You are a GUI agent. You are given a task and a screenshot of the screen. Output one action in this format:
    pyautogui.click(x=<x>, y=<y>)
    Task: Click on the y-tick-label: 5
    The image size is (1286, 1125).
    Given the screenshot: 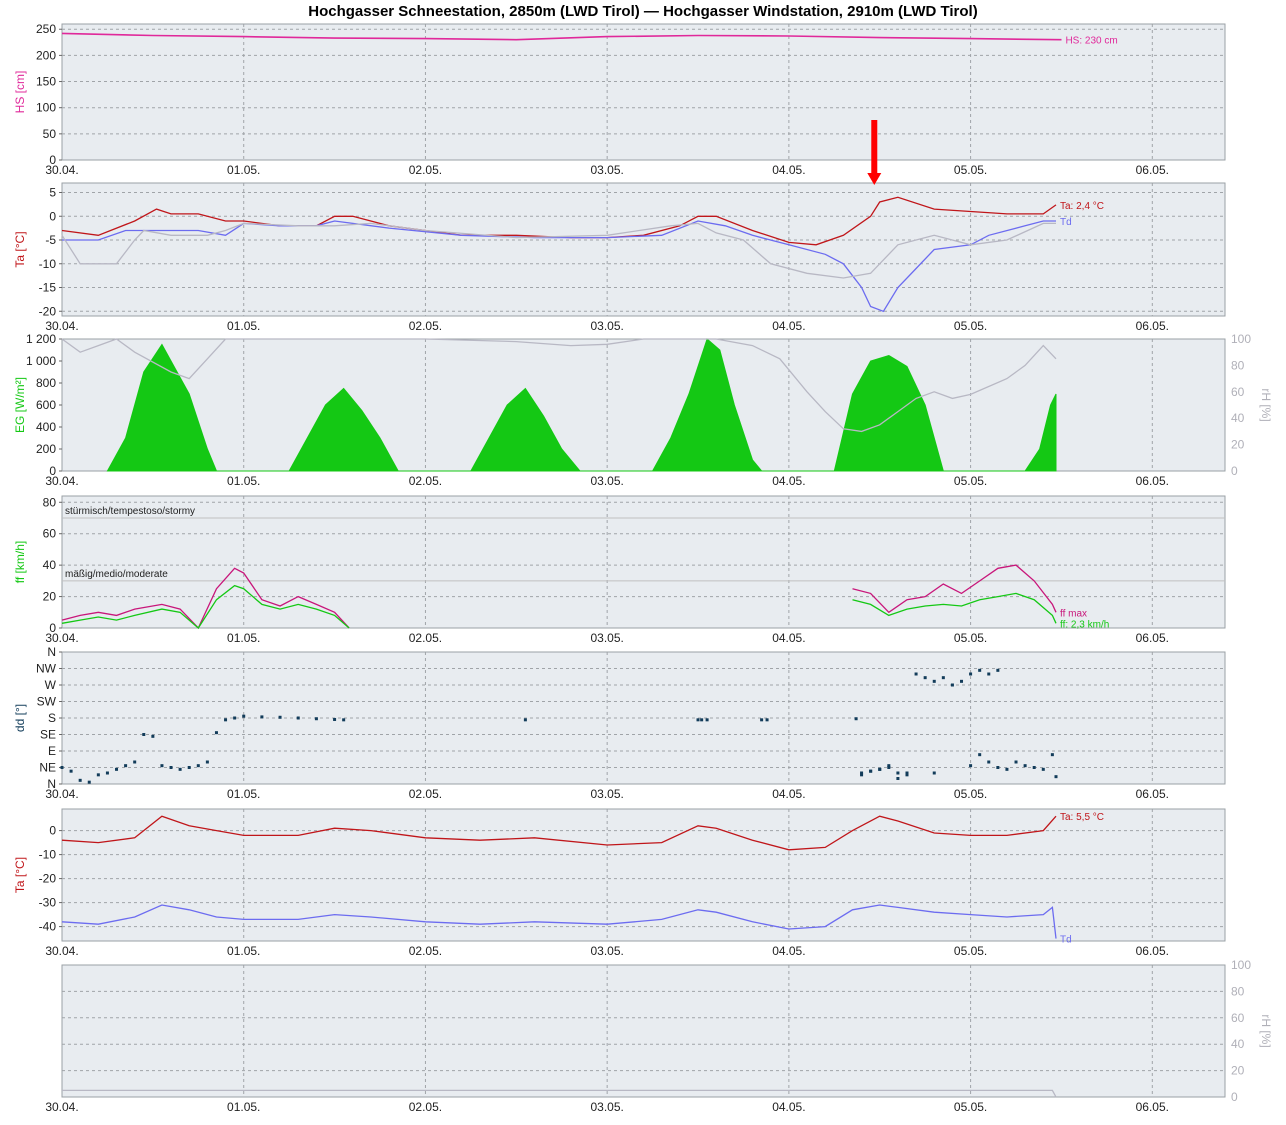 What is the action you would take?
    pyautogui.click(x=52, y=193)
    